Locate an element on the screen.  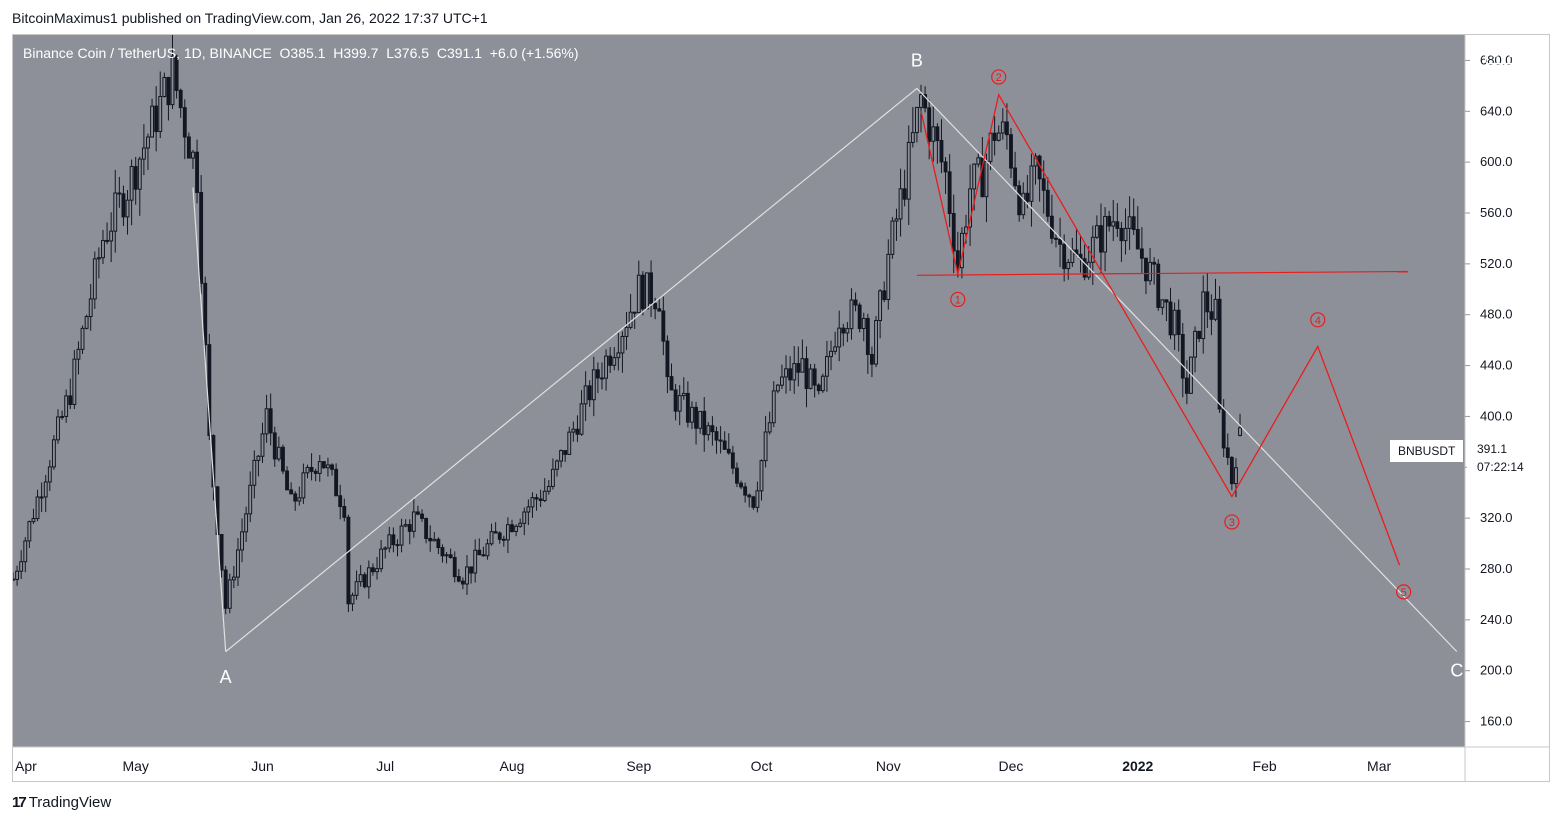
y-tick-label: 640.0 is located at coordinates (1496, 110).